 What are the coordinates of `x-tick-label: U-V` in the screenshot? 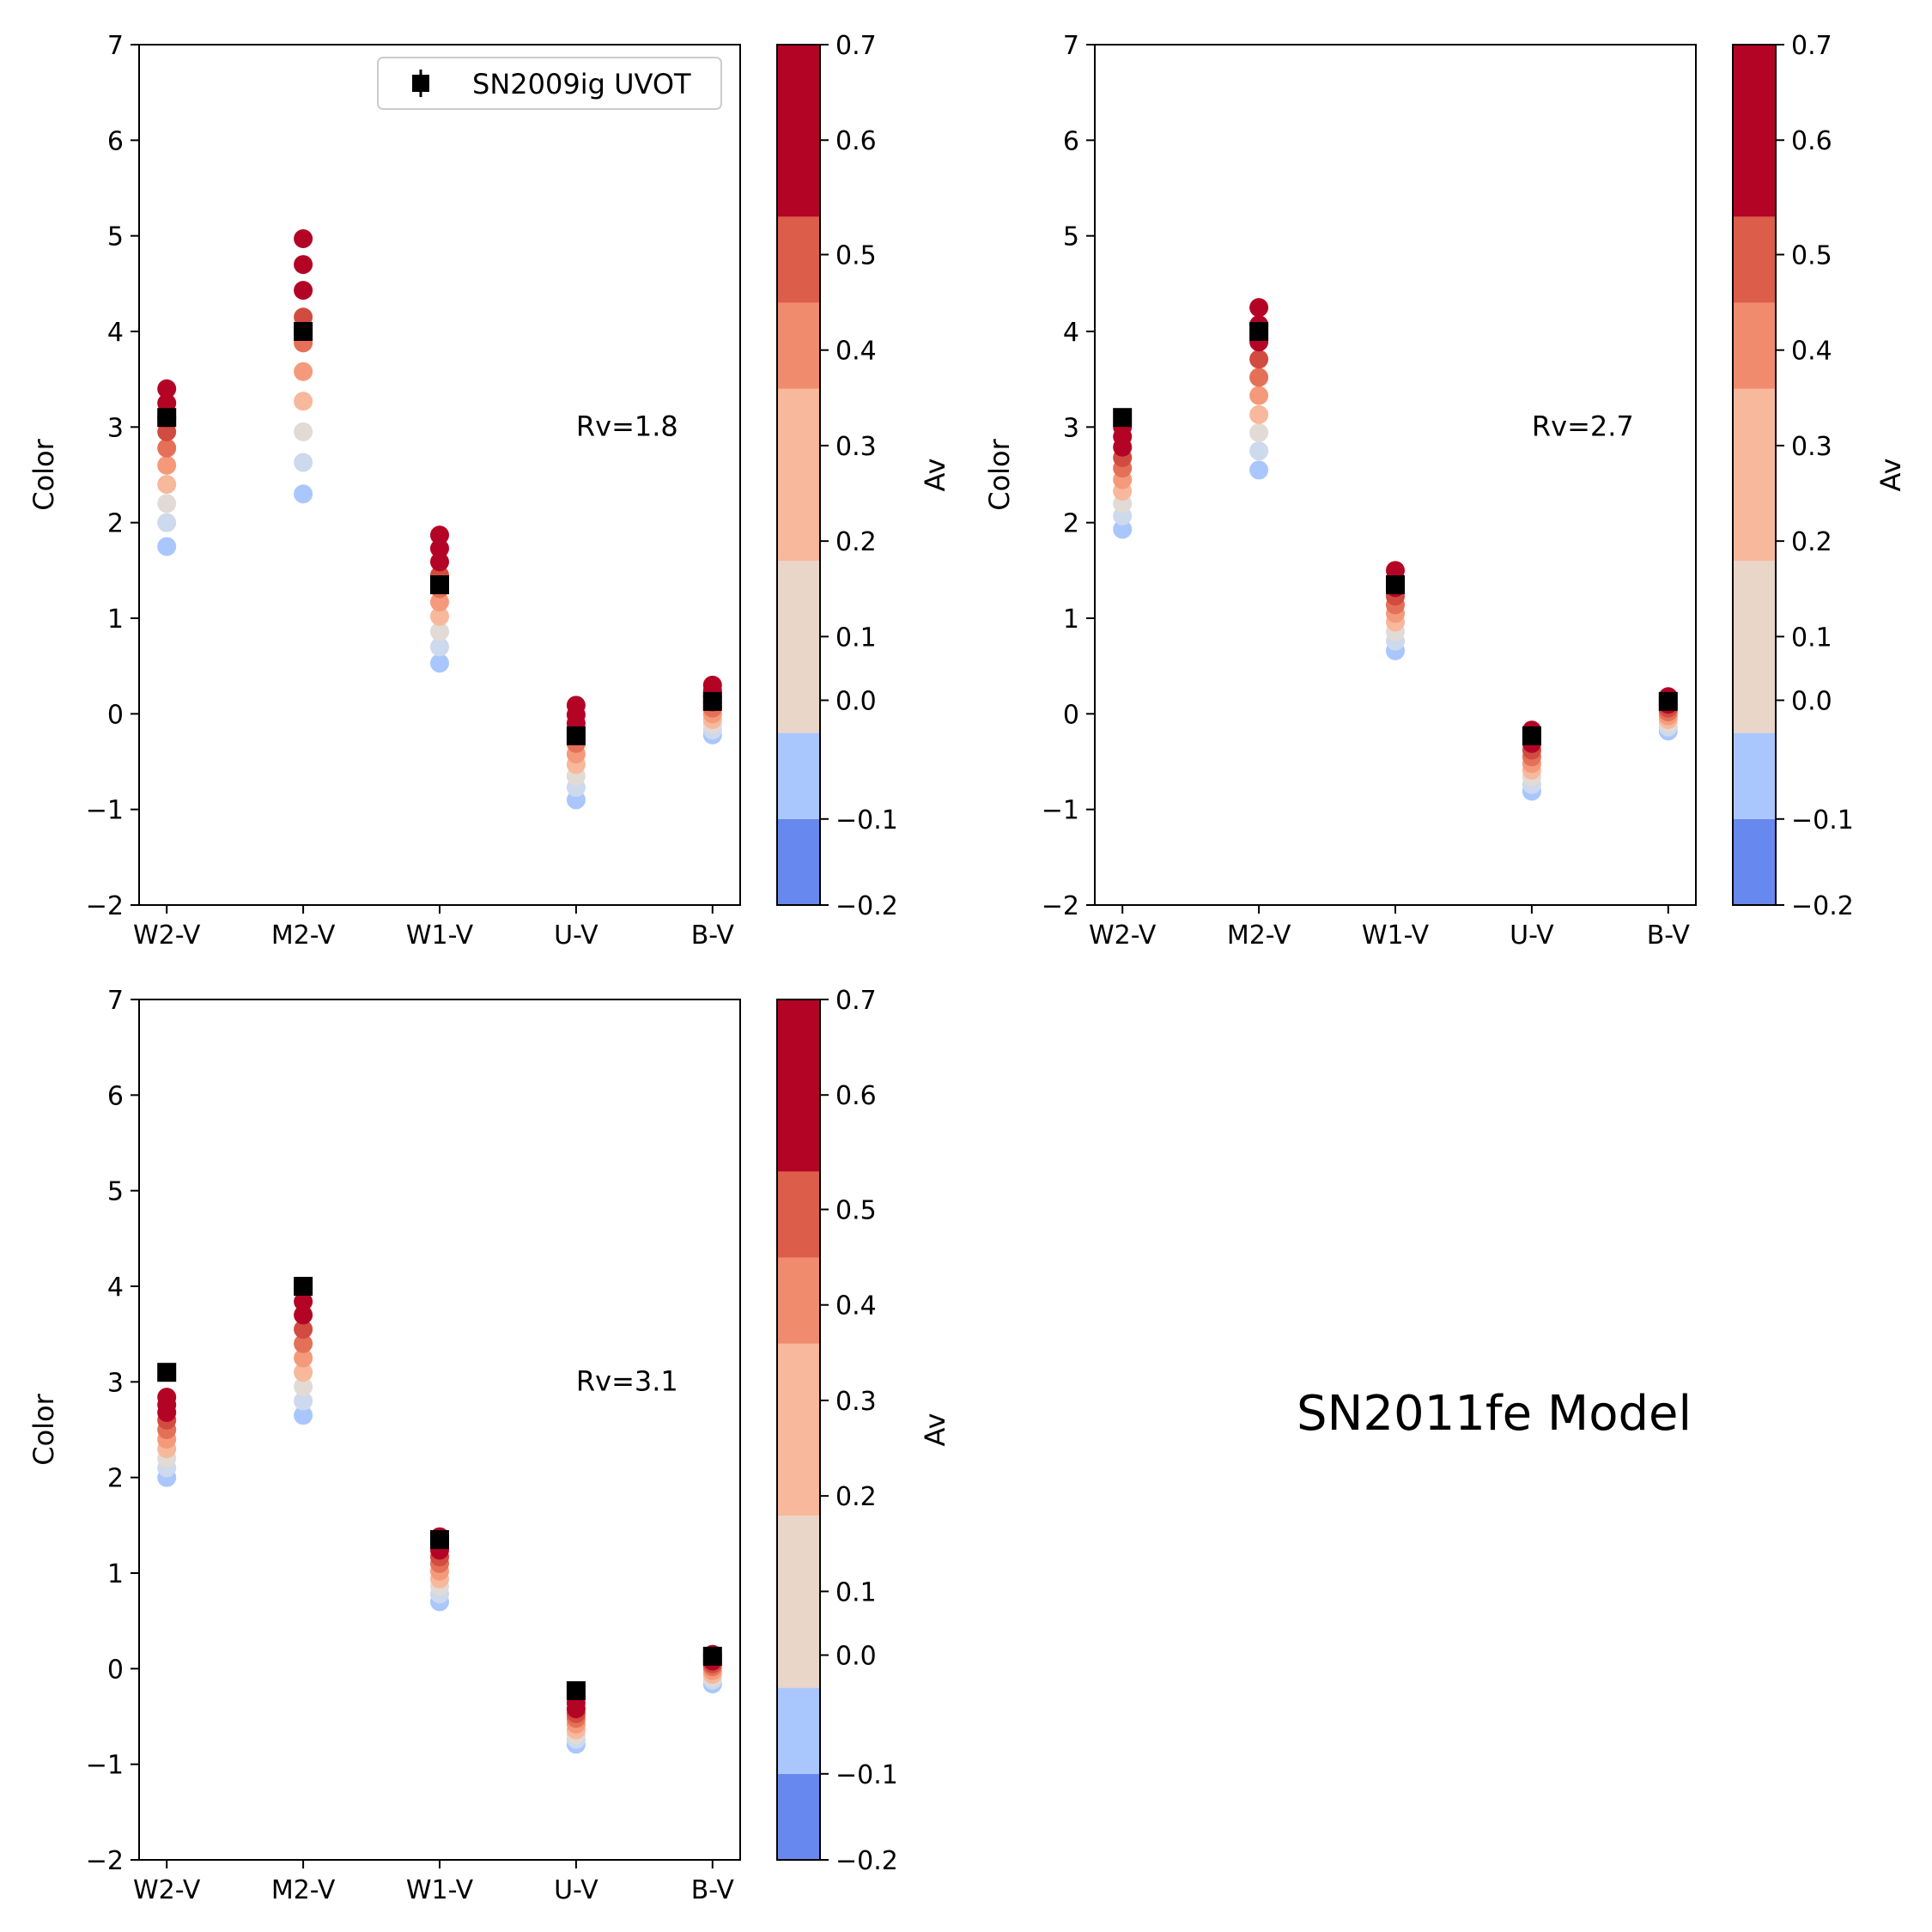 It's located at (576, 936).